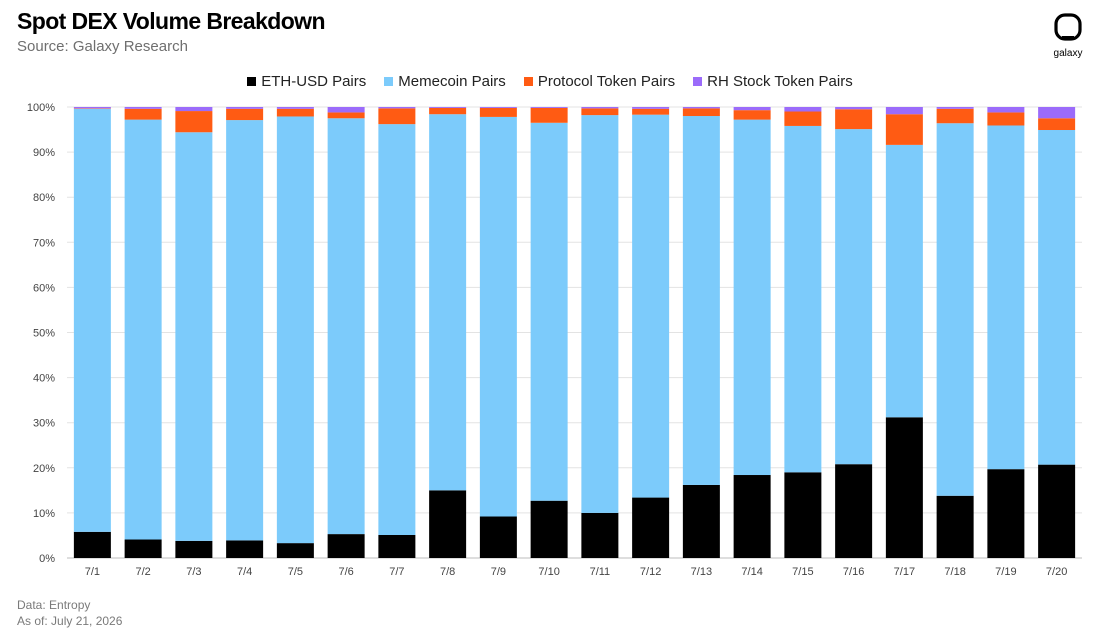  What do you see at coordinates (47, 559) in the screenshot?
I see `y-tick-label: 0%` at bounding box center [47, 559].